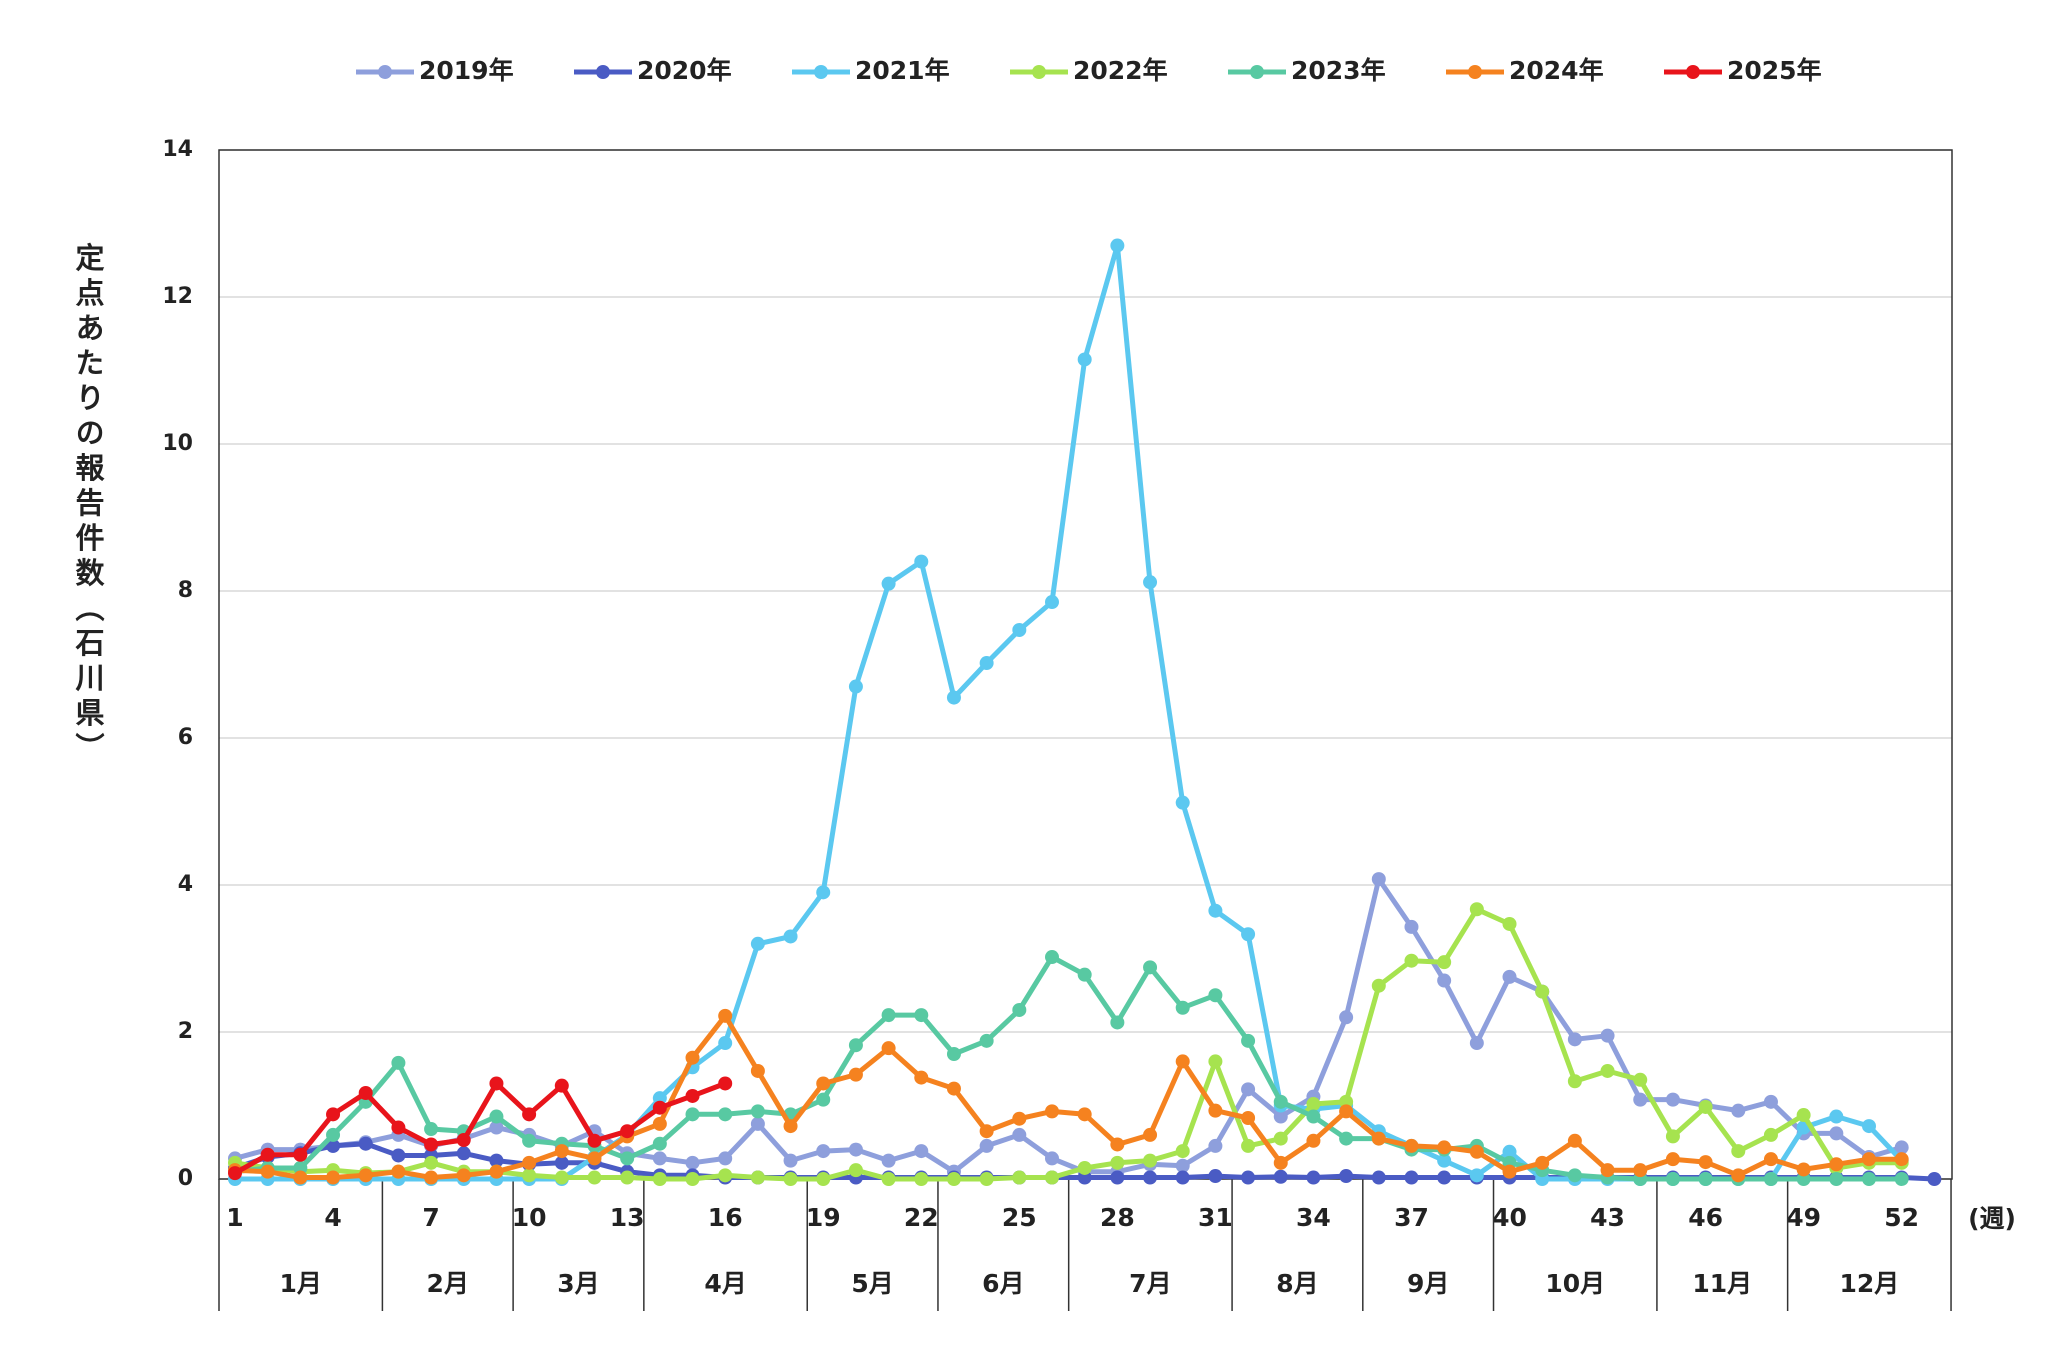 This screenshot has height=1360, width=2058. Describe the element at coordinates (1120, 70) in the screenshot. I see `legend-label: 2022年` at that location.